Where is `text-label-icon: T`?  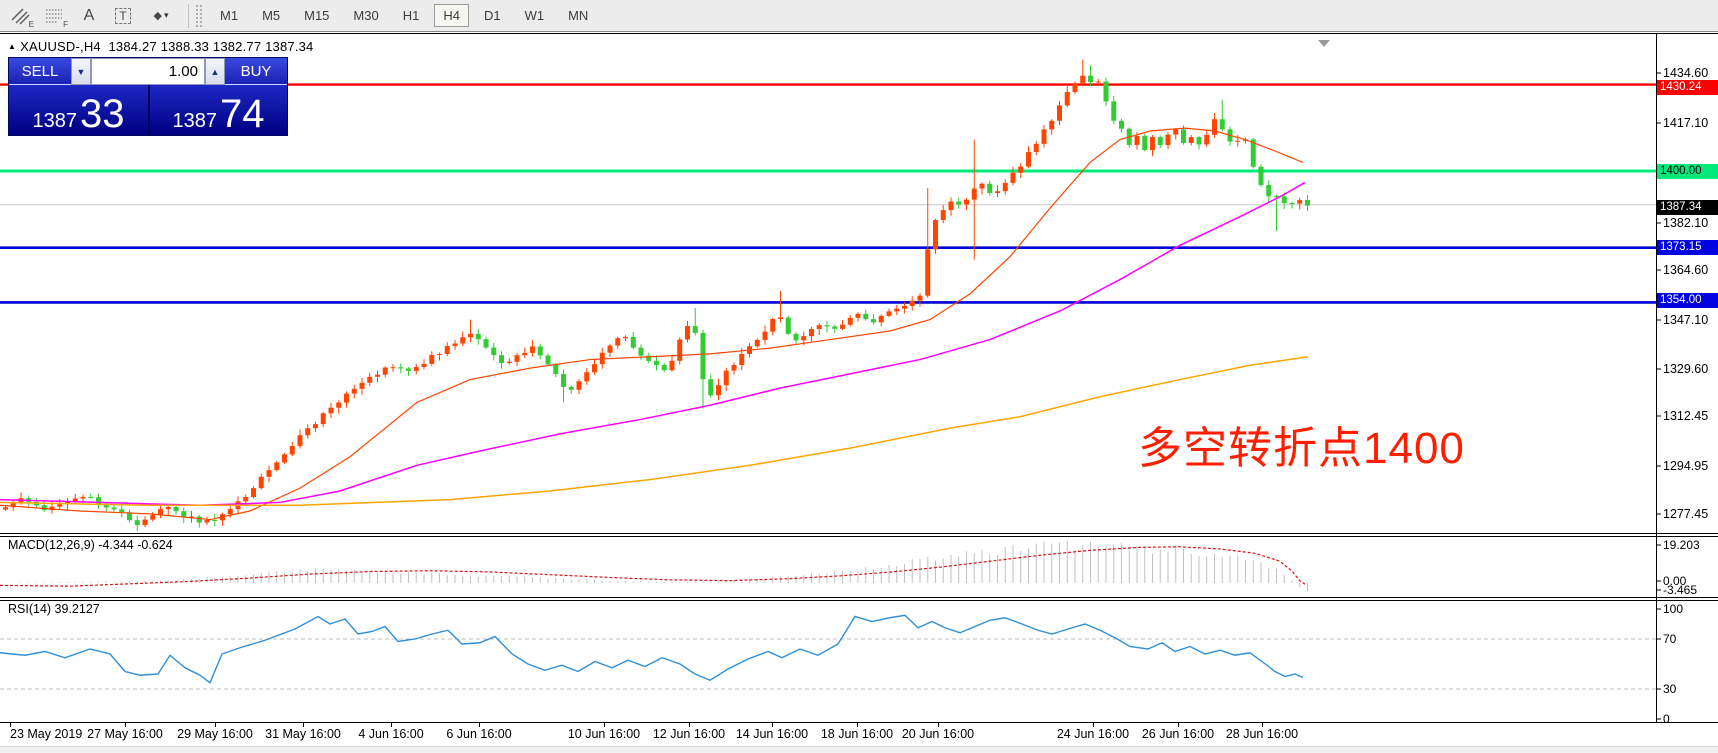 text-label-icon: T is located at coordinates (123, 16).